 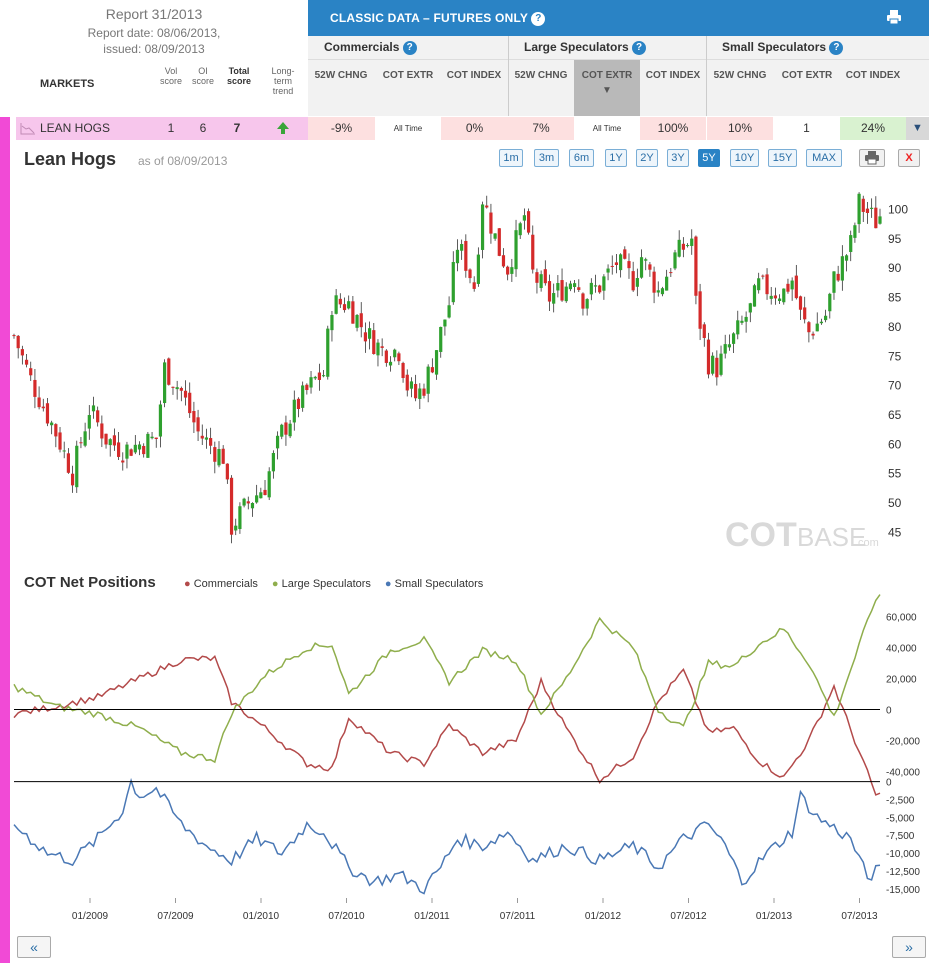 I want to click on expand-dropdown-icon: ▼, so click(x=917, y=128).